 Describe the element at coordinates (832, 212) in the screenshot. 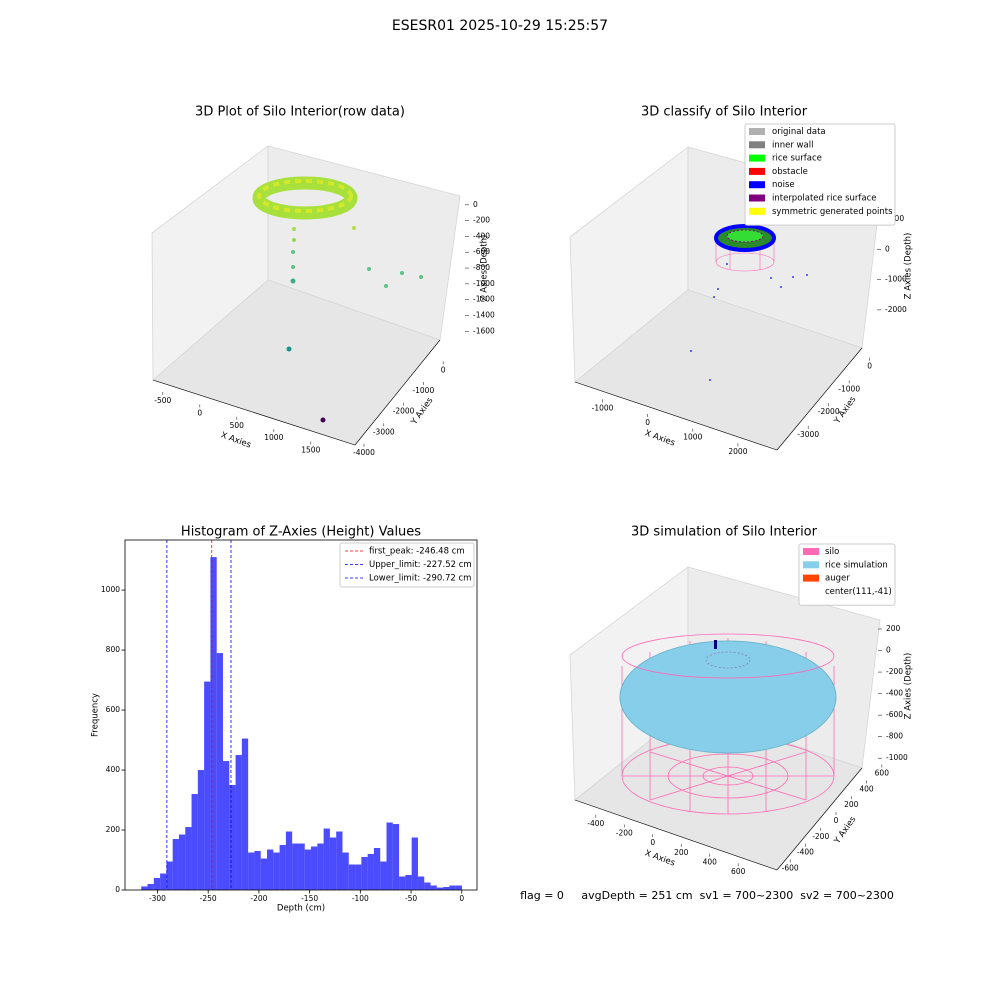

I see `legend-label: symmetric generated points` at that location.